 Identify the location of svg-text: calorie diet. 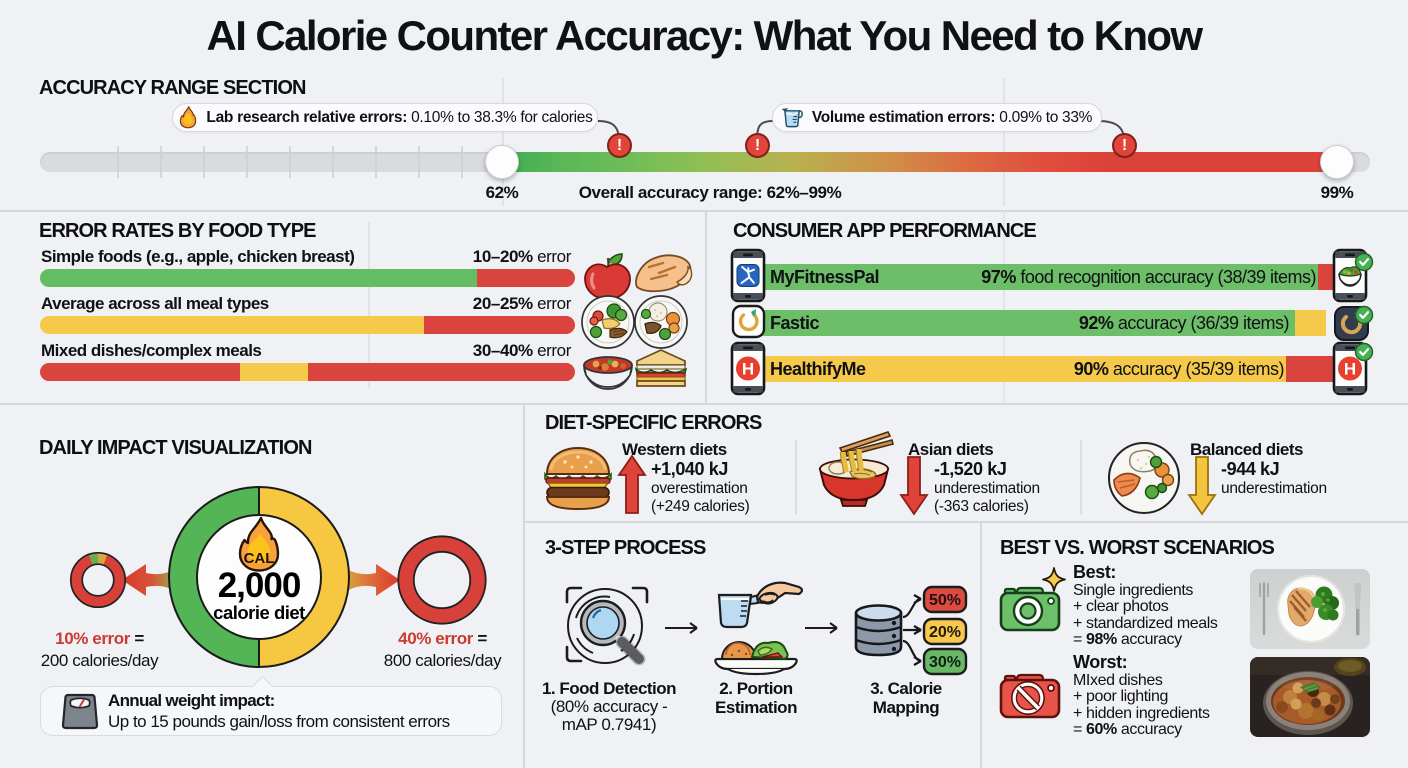
(259, 612).